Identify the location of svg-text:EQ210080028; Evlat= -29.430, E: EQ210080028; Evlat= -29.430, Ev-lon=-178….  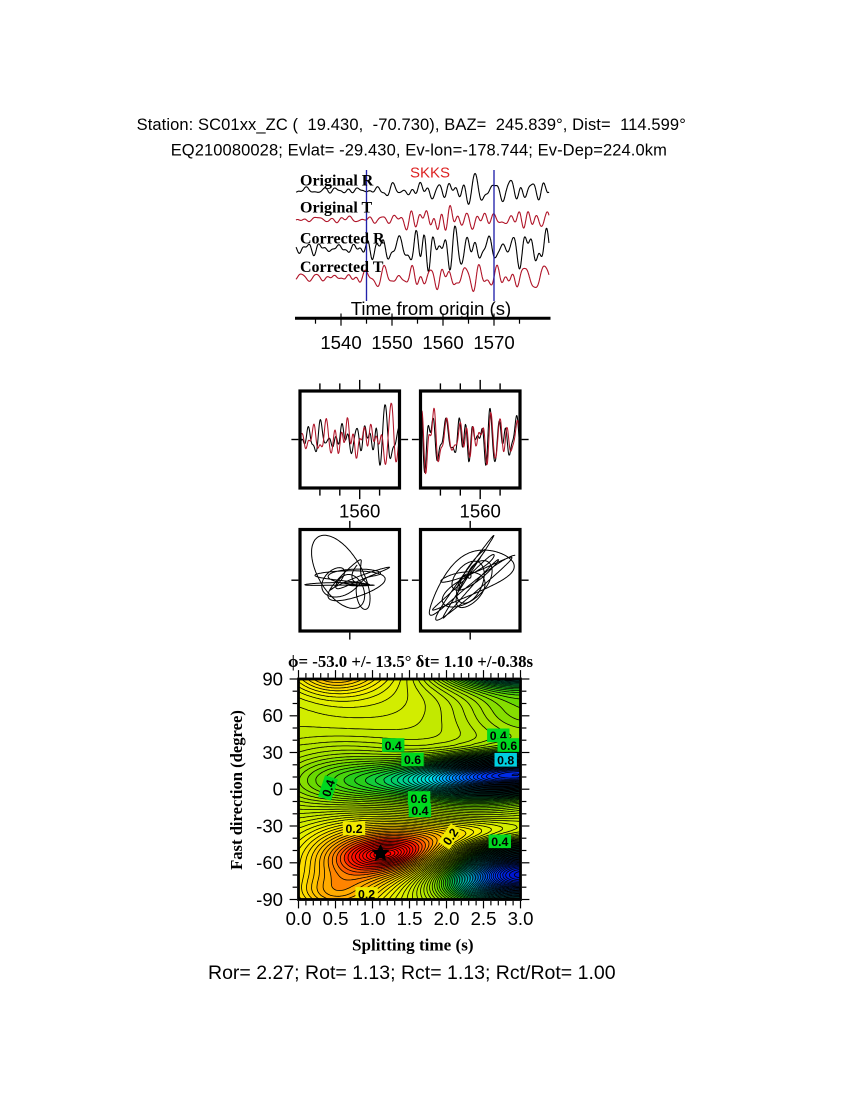
(419, 151).